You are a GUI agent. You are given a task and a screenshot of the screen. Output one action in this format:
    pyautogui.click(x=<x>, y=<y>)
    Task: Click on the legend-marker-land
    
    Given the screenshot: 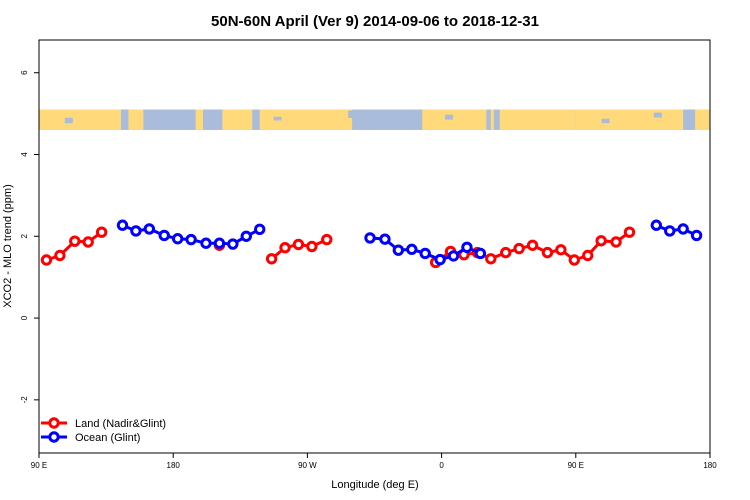 What is the action you would take?
    pyautogui.click(x=54, y=423)
    